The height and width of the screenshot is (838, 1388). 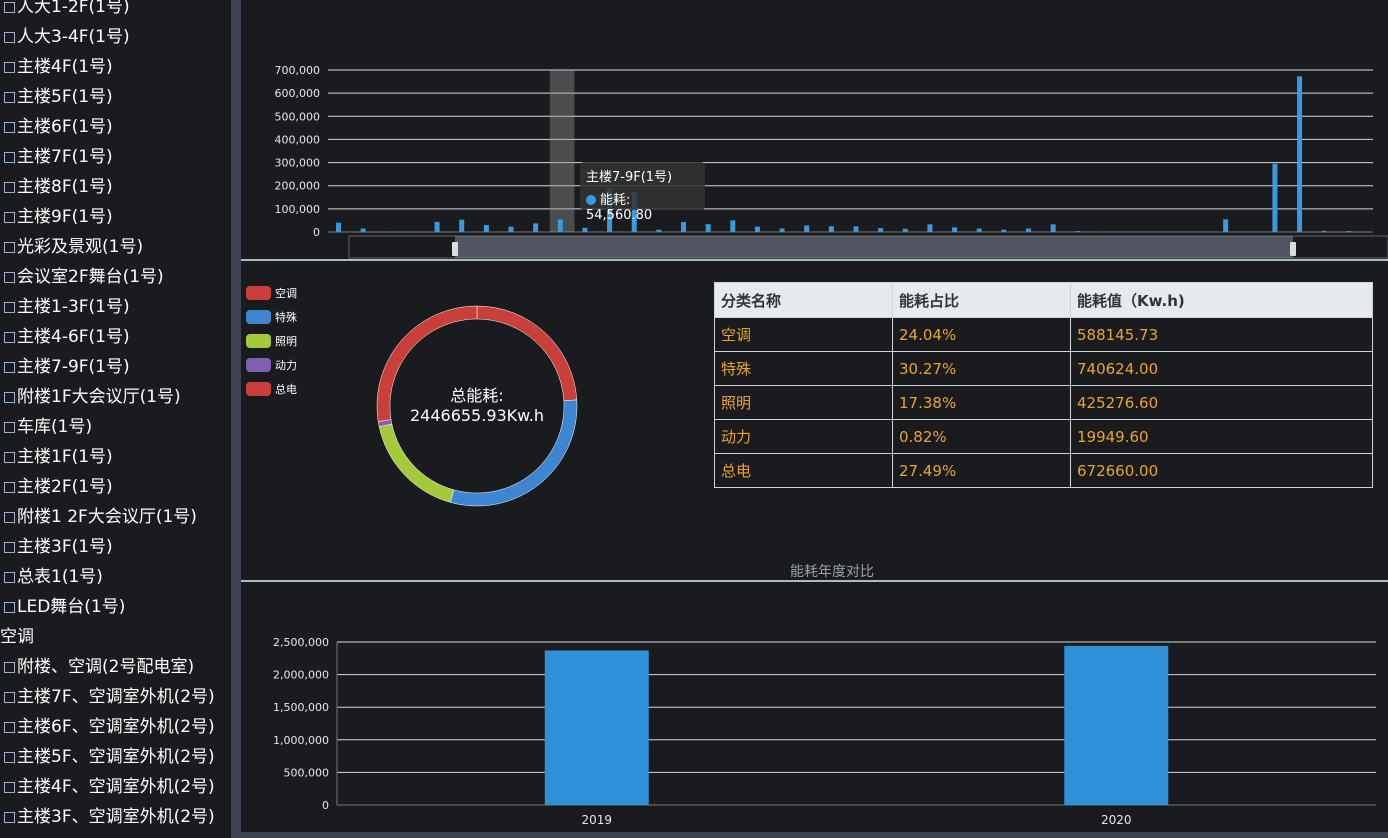 I want to click on tree-item: LED舞台(1号), so click(x=62, y=607).